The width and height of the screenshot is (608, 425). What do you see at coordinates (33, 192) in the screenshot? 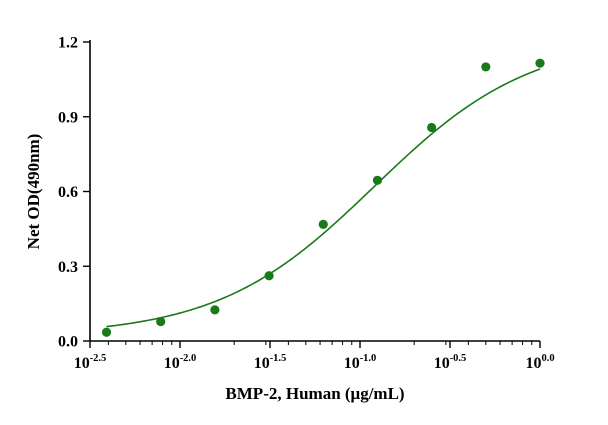
I see `y-axis-title: Net OD(490nm)` at bounding box center [33, 192].